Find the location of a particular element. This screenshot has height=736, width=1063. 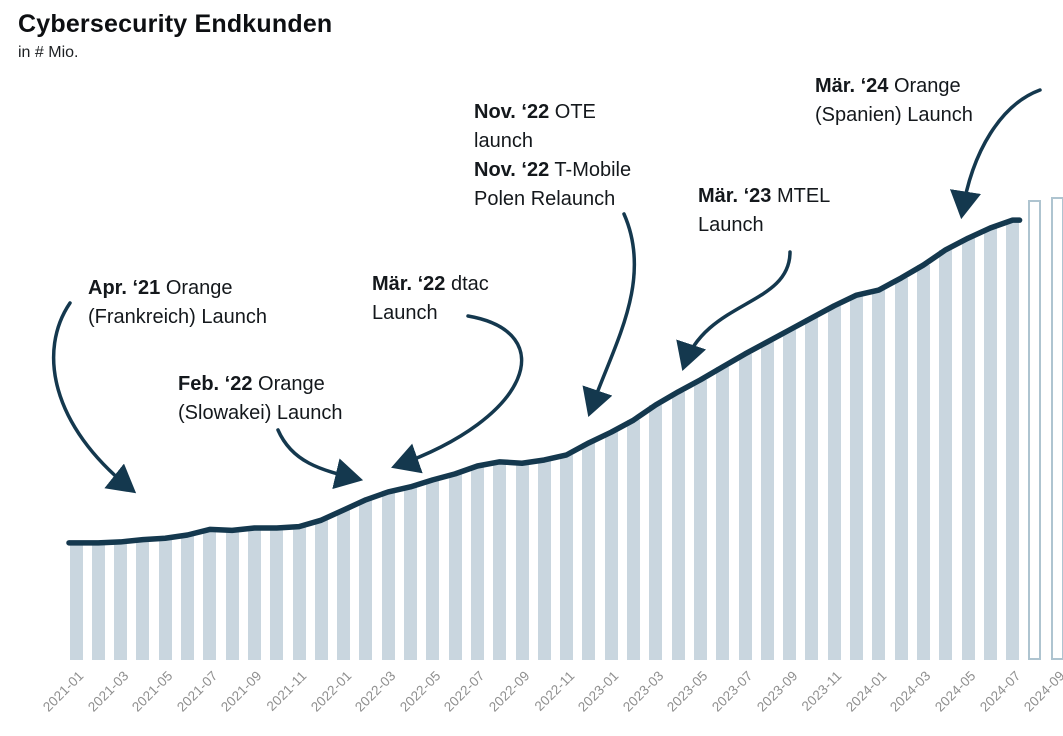

annotation-maer-22-dtac: Mär. ‘22 dtac Launch is located at coordinates (430, 299).